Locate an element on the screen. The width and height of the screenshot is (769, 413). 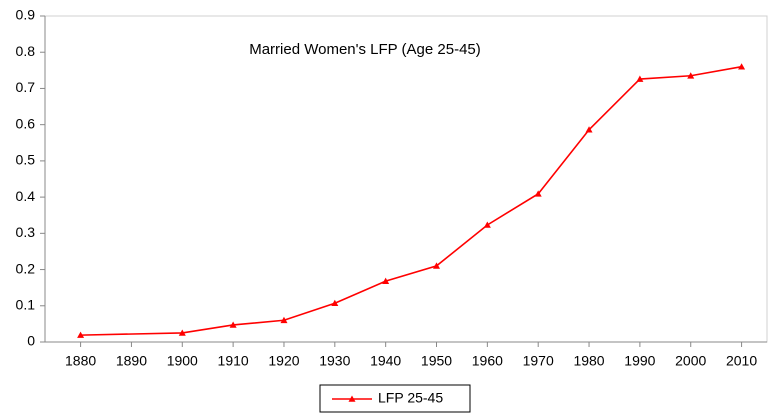
x-tick-label: 1960 is located at coordinates (487, 361).